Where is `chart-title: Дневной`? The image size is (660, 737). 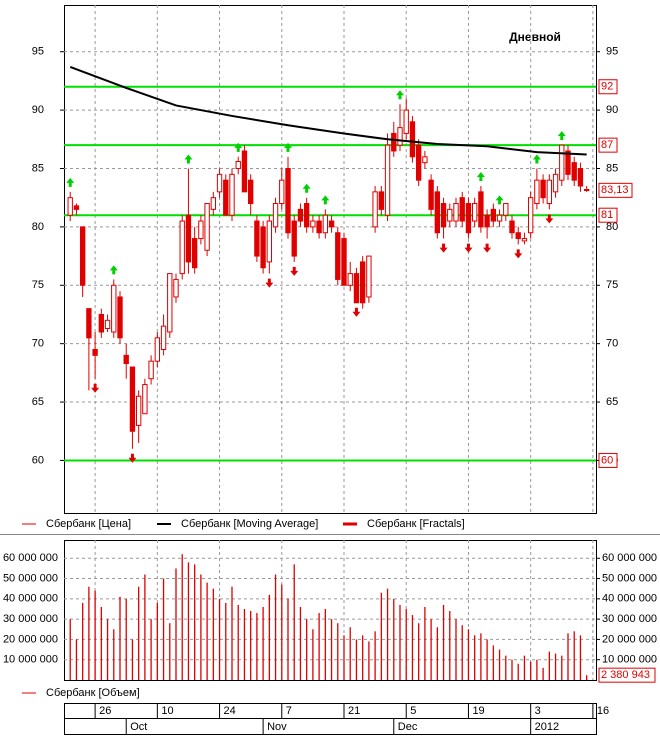 chart-title: Дневной is located at coordinates (535, 37).